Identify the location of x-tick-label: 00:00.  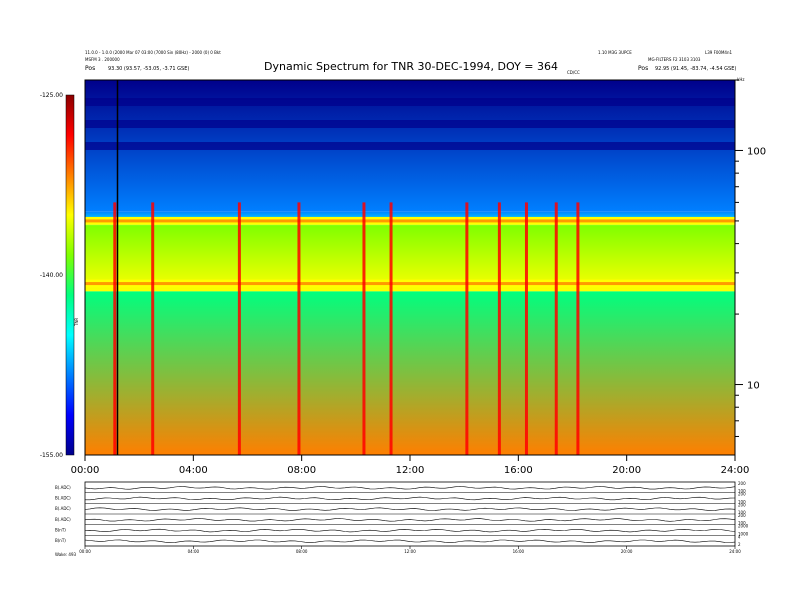
(85, 470).